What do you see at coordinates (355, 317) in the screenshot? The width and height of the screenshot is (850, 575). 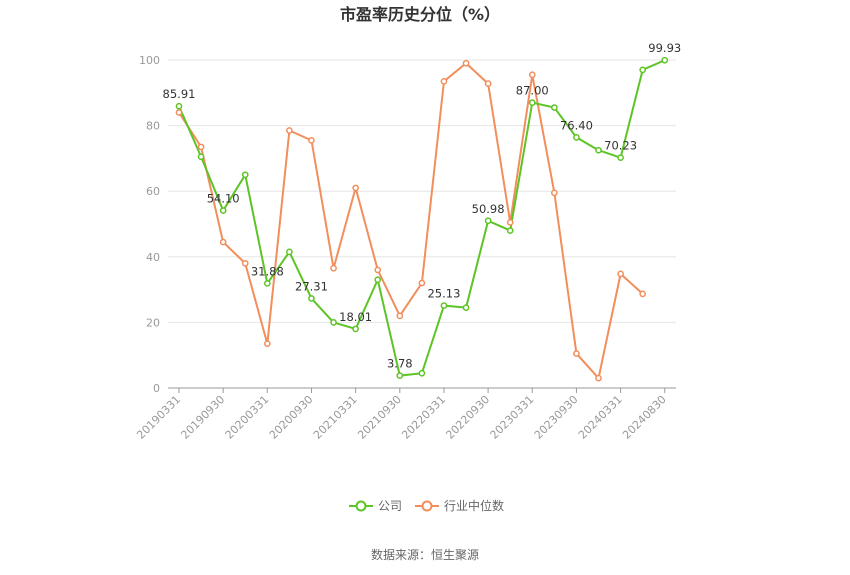 I see `data-label: 18.01` at bounding box center [355, 317].